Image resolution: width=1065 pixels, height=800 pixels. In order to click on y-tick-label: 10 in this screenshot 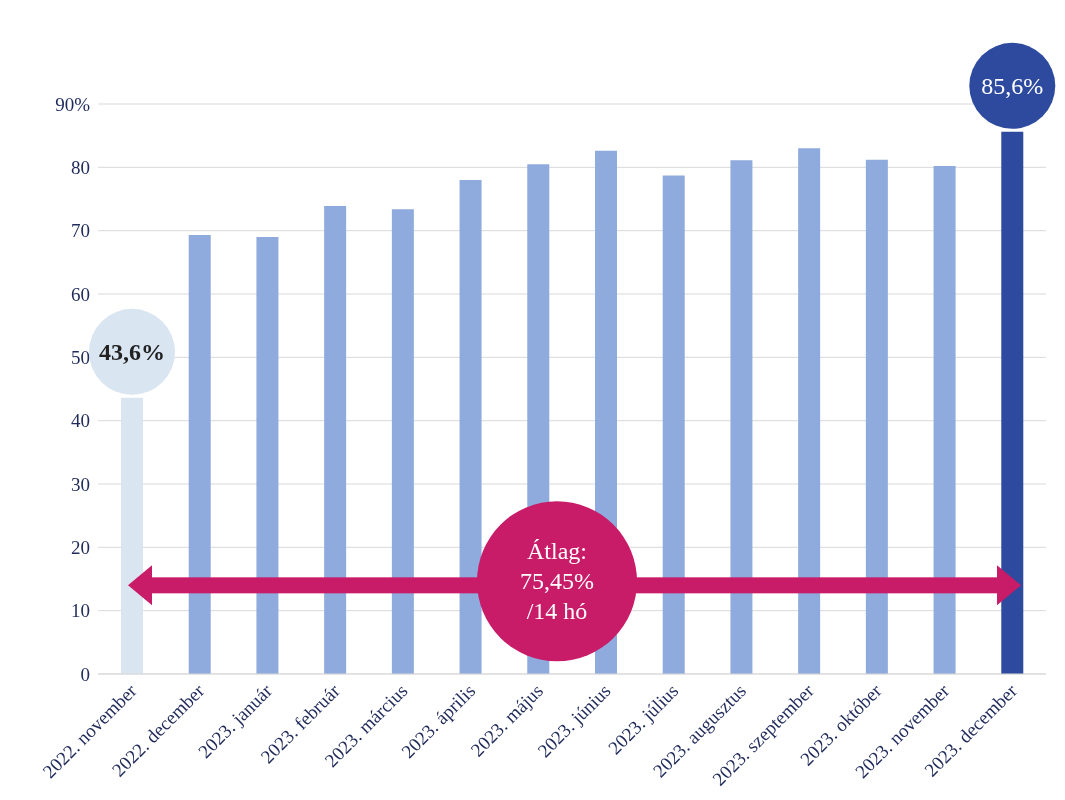, I will do `click(80, 611)`.